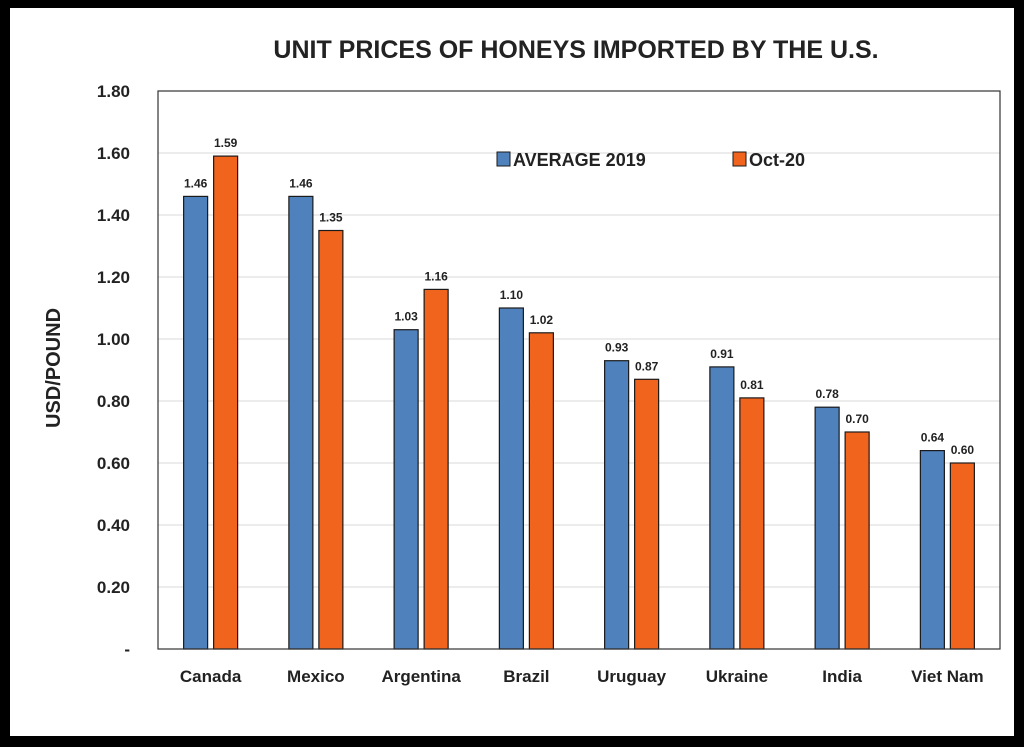 The width and height of the screenshot is (1024, 747). What do you see at coordinates (113, 525) in the screenshot?
I see `y-tick-label: 0.40` at bounding box center [113, 525].